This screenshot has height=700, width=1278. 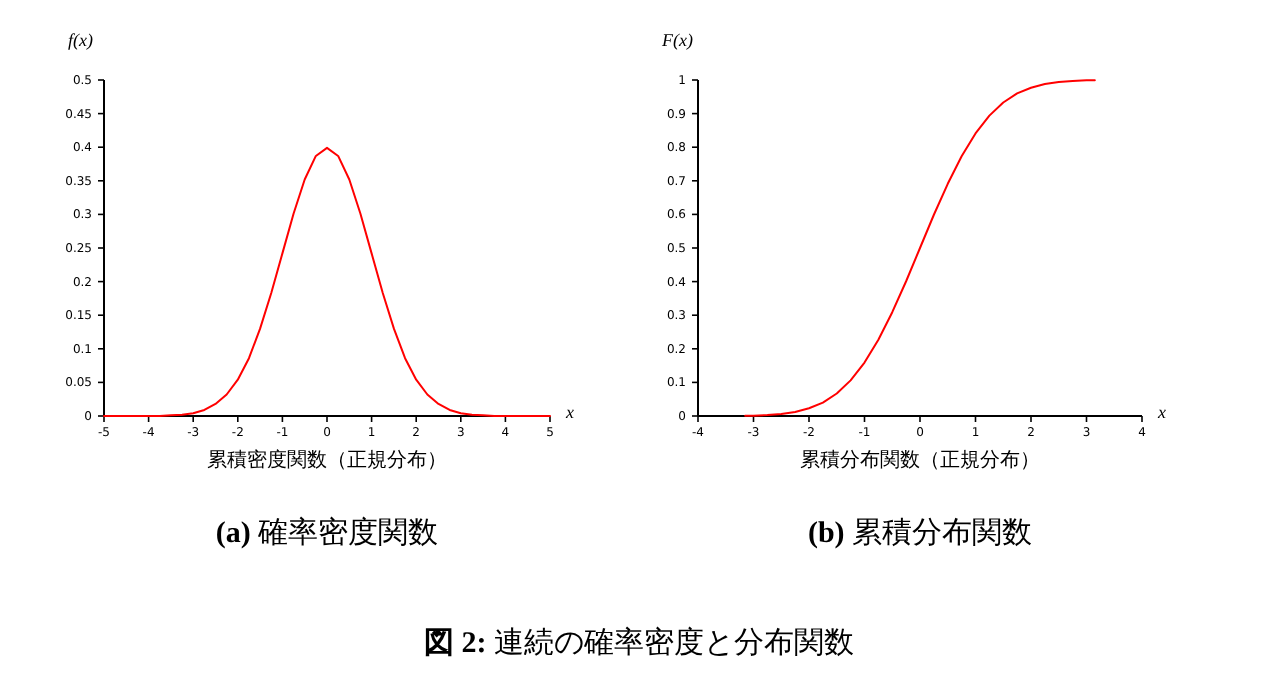 What do you see at coordinates (920, 248) in the screenshot?
I see `line-series` at bounding box center [920, 248].